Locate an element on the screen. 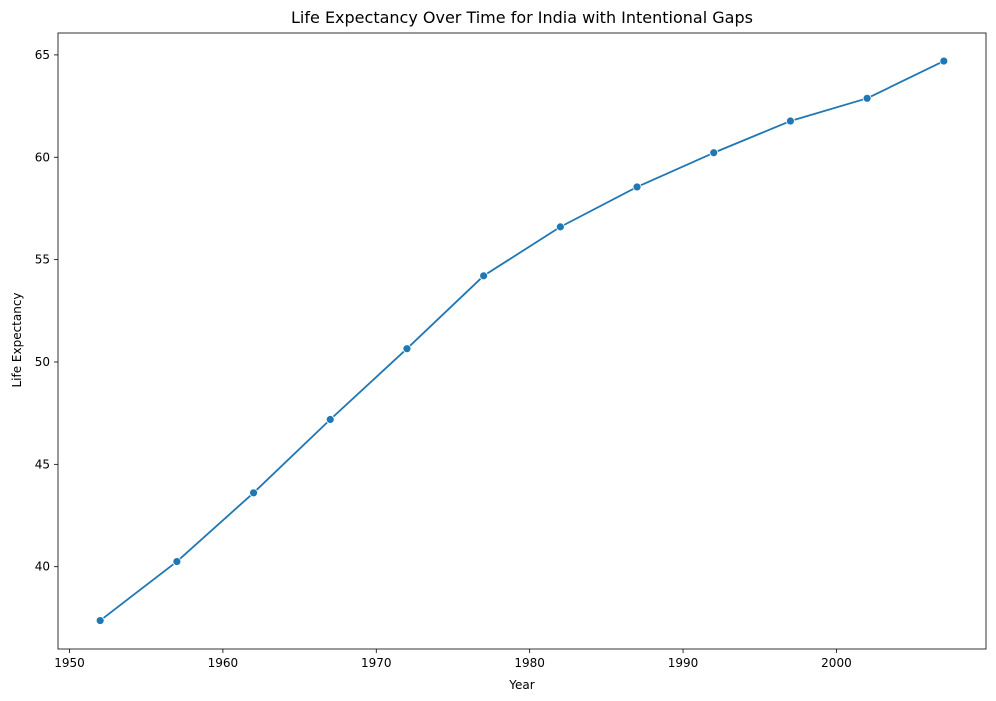  y-tick-label: 40 is located at coordinates (42, 567).